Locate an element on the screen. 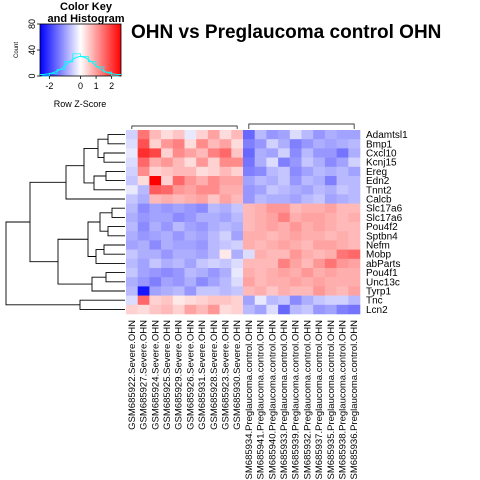 The image size is (480, 480). column-label: GSM685941.Preglaucoma.control.OHN is located at coordinates (261, 400).